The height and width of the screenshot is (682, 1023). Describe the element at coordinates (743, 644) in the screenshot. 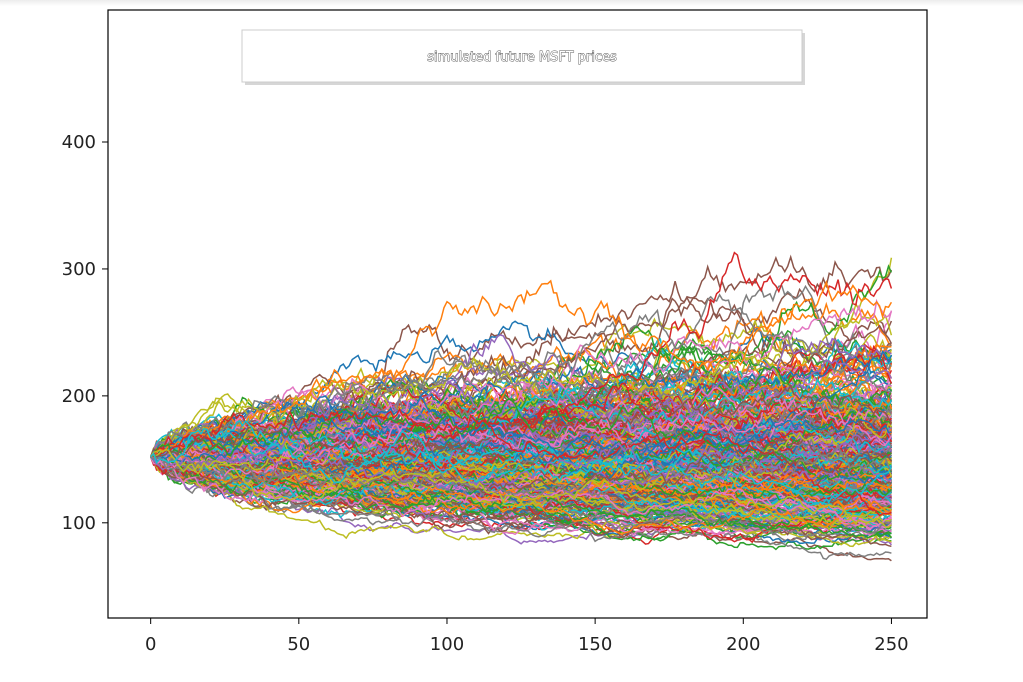

I see `x-tick-label: 200` at that location.